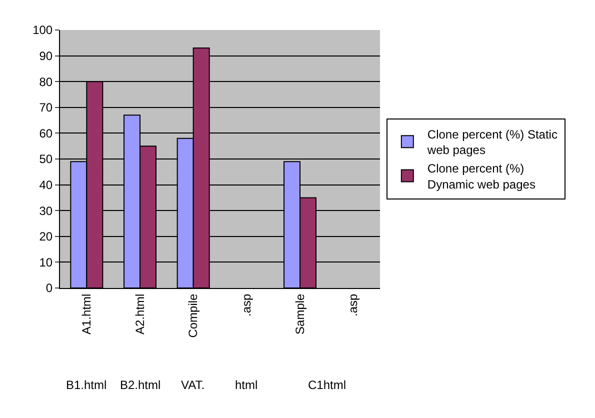  Describe the element at coordinates (481, 177) in the screenshot. I see `legend-label: Clone percent (%) Dynamic web pages` at that location.